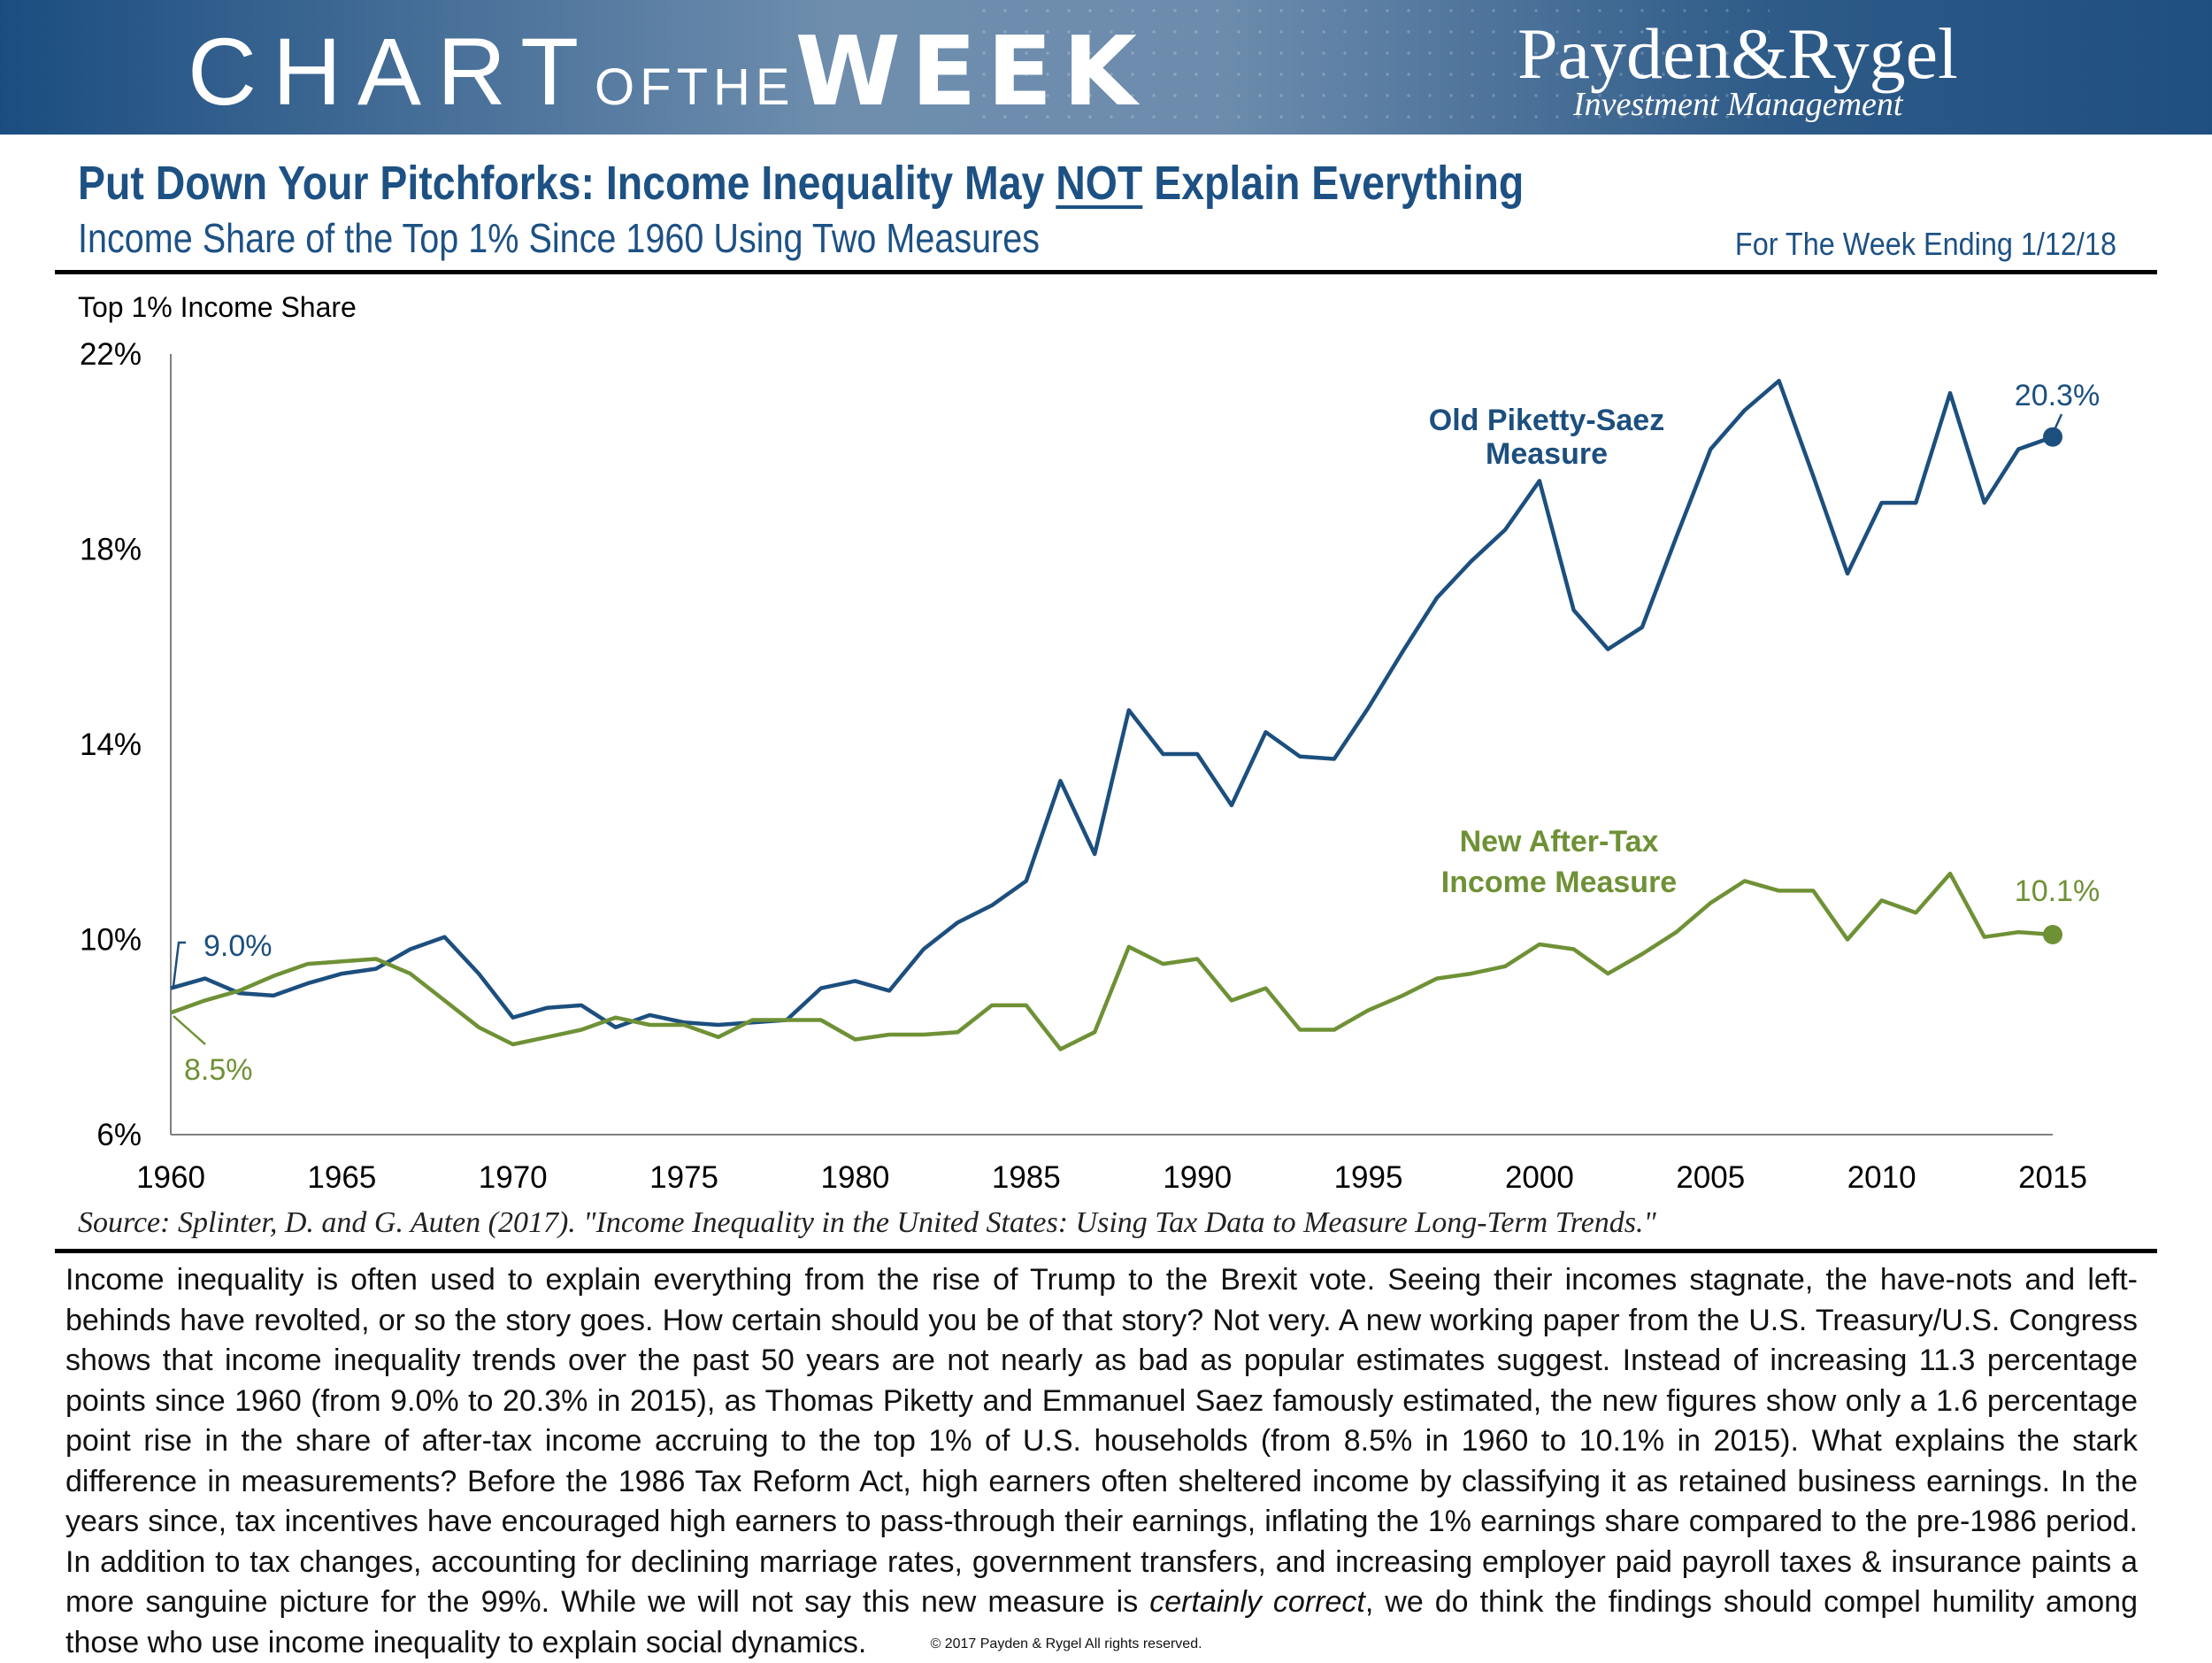 The image size is (2212, 1663). Describe the element at coordinates (1257, 1602) in the screenshot. I see `commentary-emphasis: certainly correct` at that location.